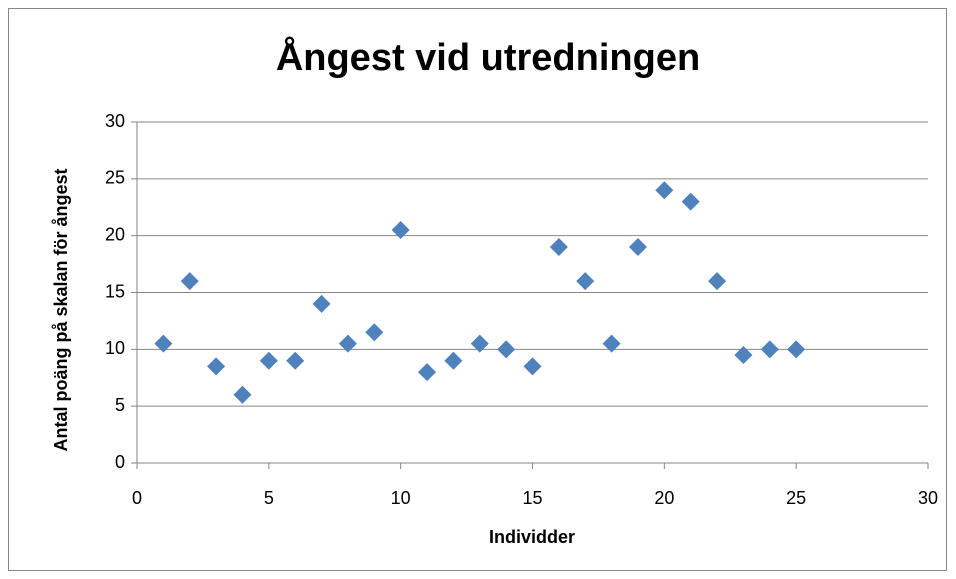 This screenshot has height=579, width=956. I want to click on y-tick-label: 30, so click(115, 121).